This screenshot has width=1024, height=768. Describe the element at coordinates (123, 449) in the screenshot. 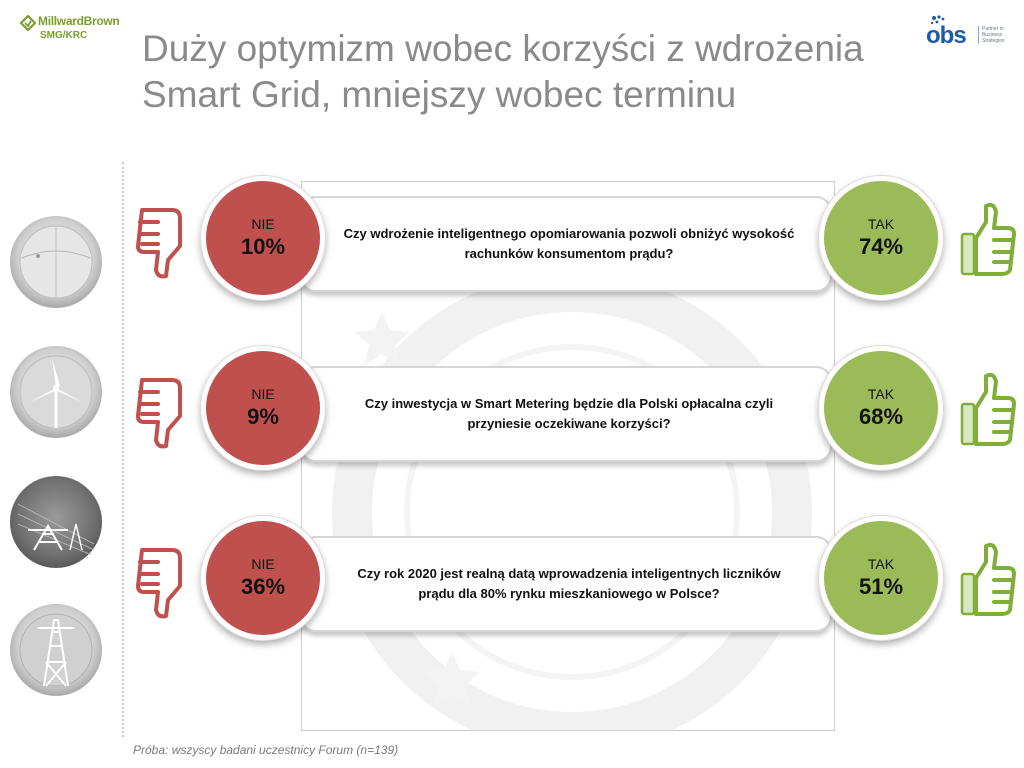

I see `dotted-divider` at that location.